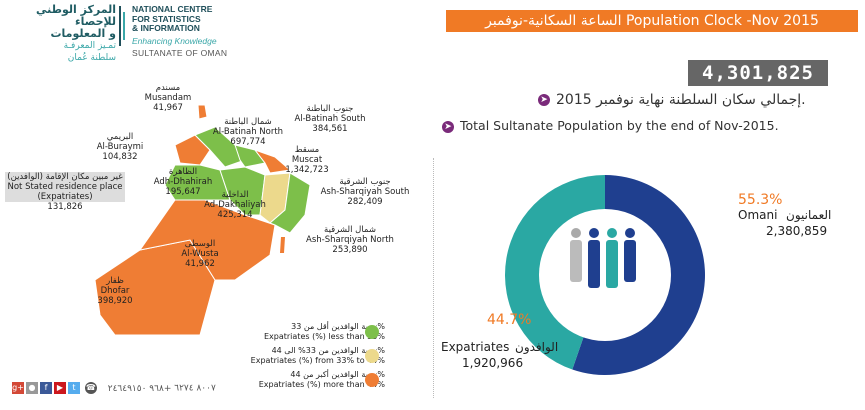 The image size is (865, 410). What do you see at coordinates (290, 203) in the screenshot?
I see `region-sharqiyah-south` at bounding box center [290, 203].